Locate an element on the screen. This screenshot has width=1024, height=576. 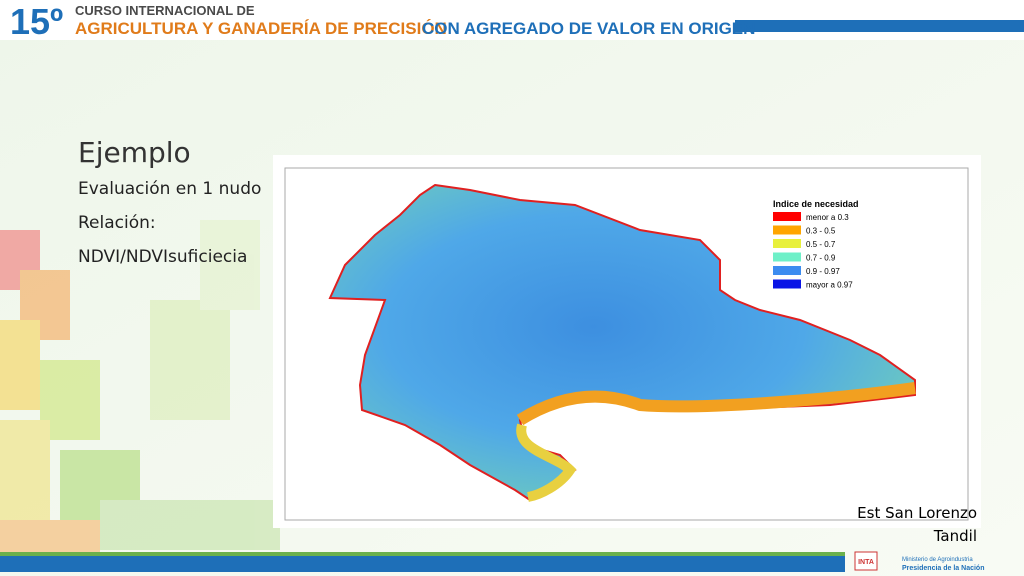
header-stripe is located at coordinates (879, 26).